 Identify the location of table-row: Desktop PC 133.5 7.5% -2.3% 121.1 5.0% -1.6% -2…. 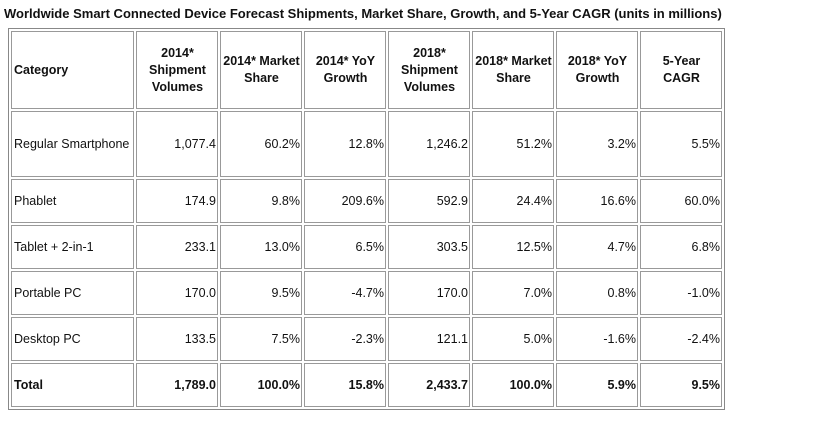
(366, 339).